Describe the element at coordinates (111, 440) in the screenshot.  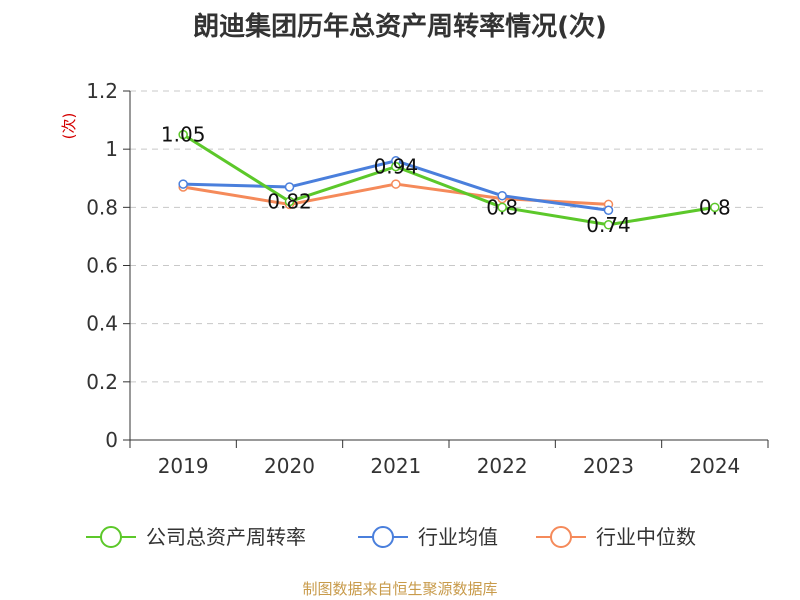
I see `y-tick-label: 0` at that location.